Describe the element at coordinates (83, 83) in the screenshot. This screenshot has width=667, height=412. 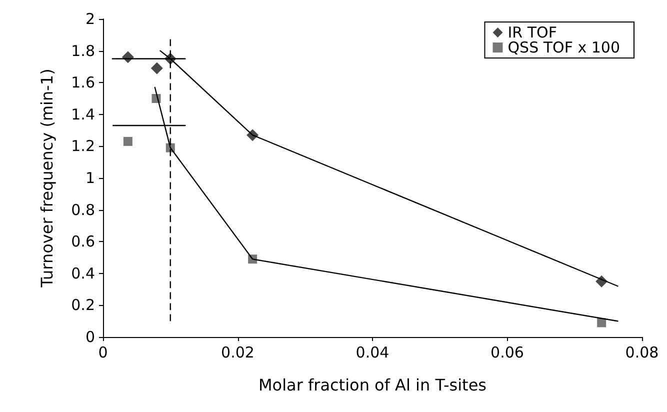
I see `y-tick-label: 1.6` at that location.